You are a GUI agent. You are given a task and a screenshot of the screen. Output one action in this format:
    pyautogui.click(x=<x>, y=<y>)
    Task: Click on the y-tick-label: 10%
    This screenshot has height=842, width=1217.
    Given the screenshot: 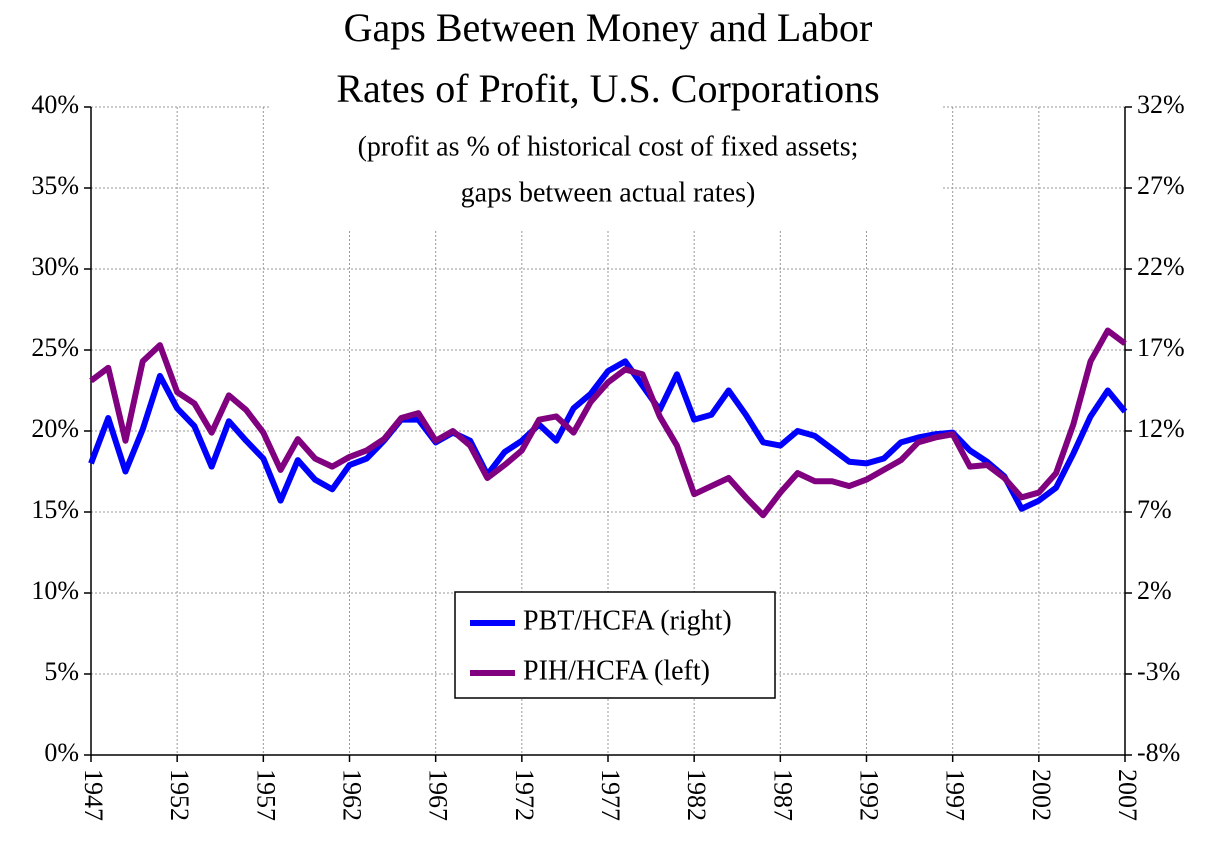 What is the action you would take?
    pyautogui.click(x=55, y=590)
    